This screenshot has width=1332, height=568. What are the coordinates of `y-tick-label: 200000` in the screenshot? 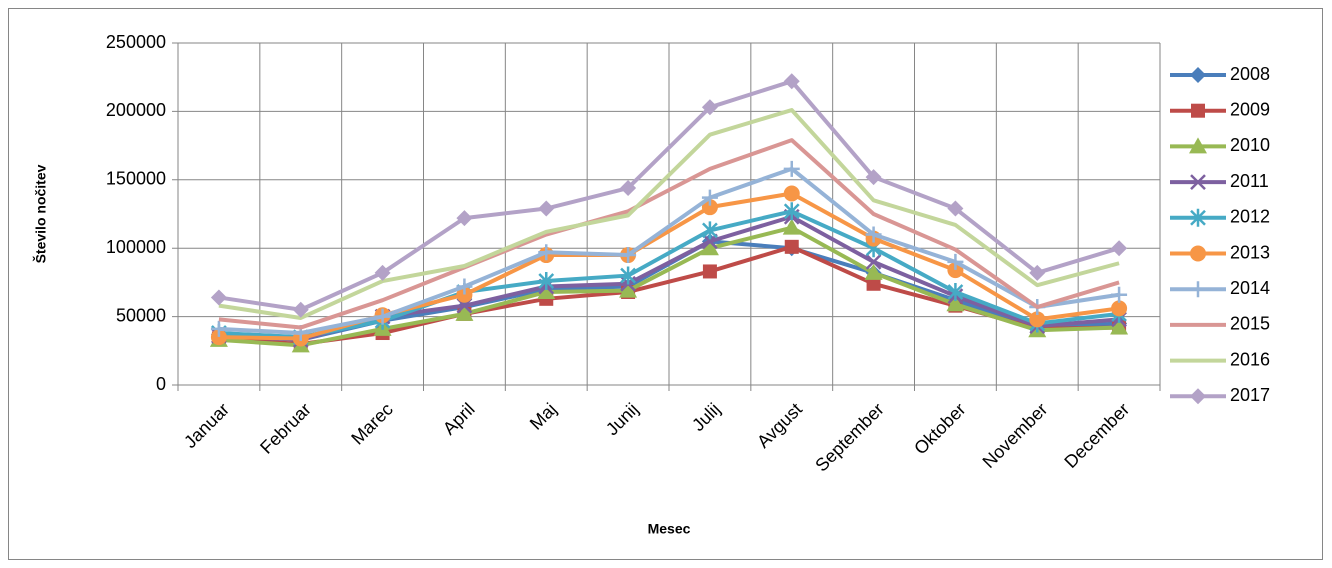 It's located at (136, 110).